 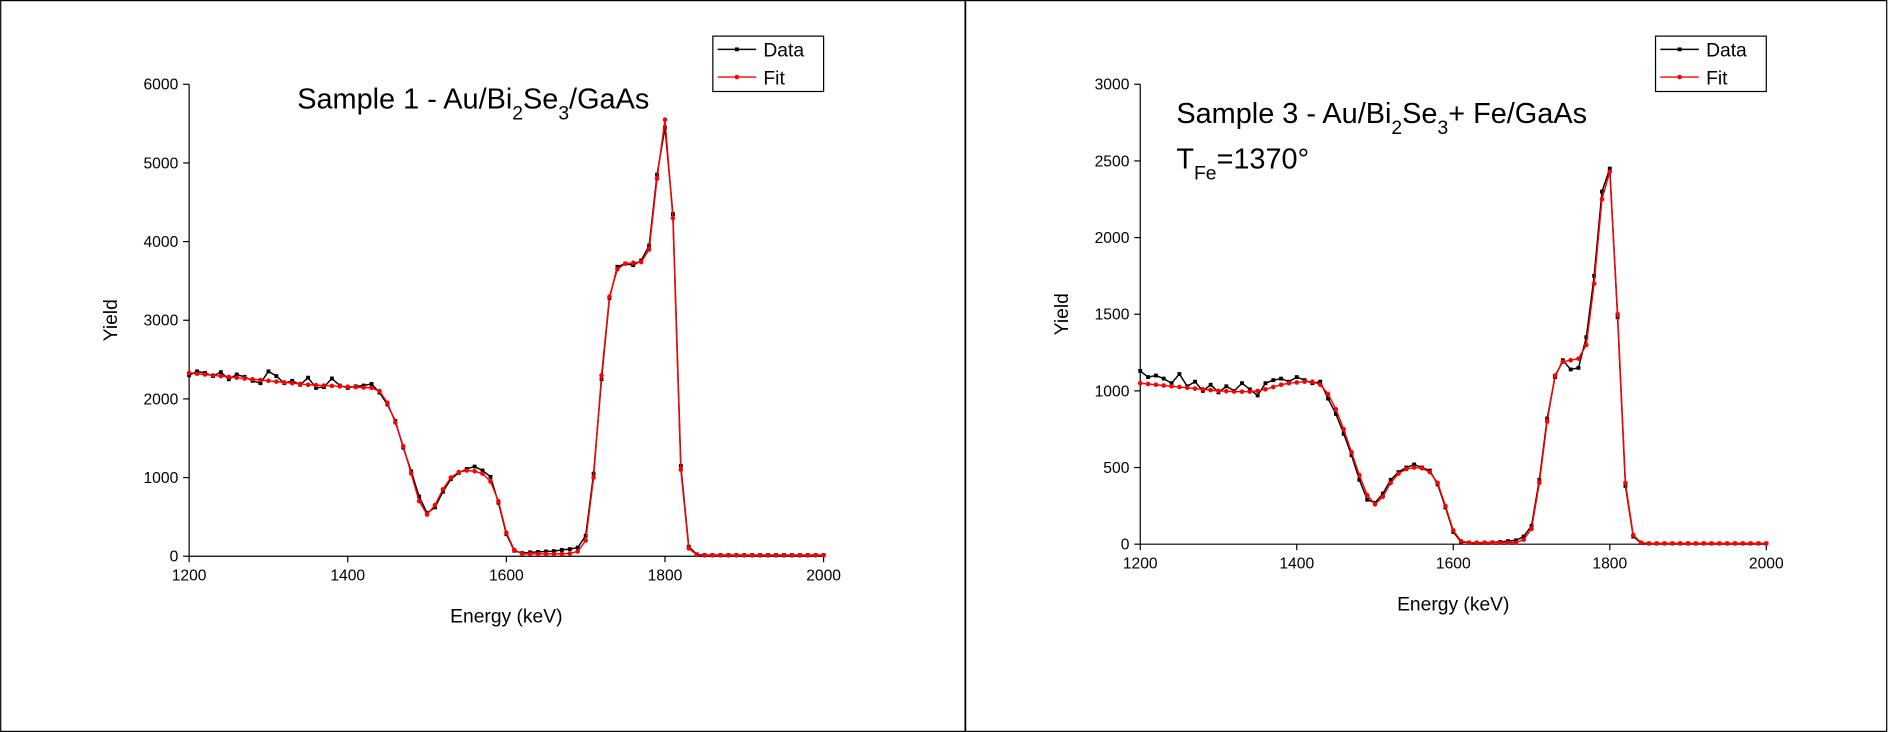 What do you see at coordinates (1283, 114) in the screenshot?
I see `chart-title-part: Sample 3 - Au/Bi` at bounding box center [1283, 114].